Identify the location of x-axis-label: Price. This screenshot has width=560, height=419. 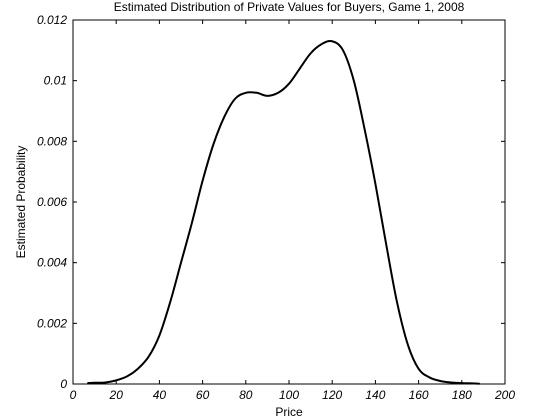
(289, 412).